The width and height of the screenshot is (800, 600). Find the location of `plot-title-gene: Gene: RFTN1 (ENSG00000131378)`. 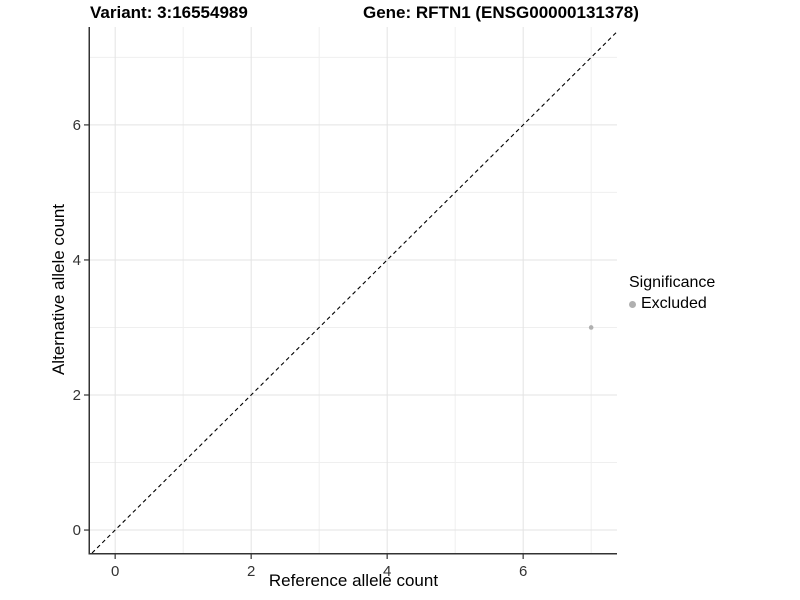

plot-title-gene: Gene: RFTN1 (ENSG00000131378) is located at coordinates (501, 12).